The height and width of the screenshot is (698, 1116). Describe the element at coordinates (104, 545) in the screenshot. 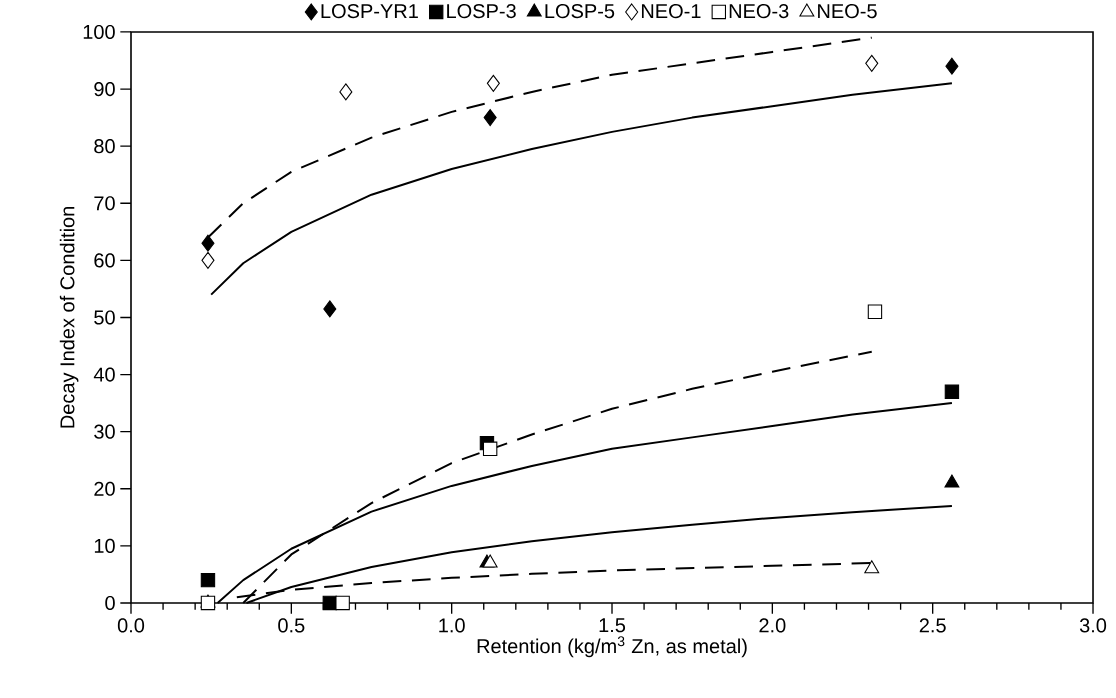

I see `y-tick-label: 10` at that location.